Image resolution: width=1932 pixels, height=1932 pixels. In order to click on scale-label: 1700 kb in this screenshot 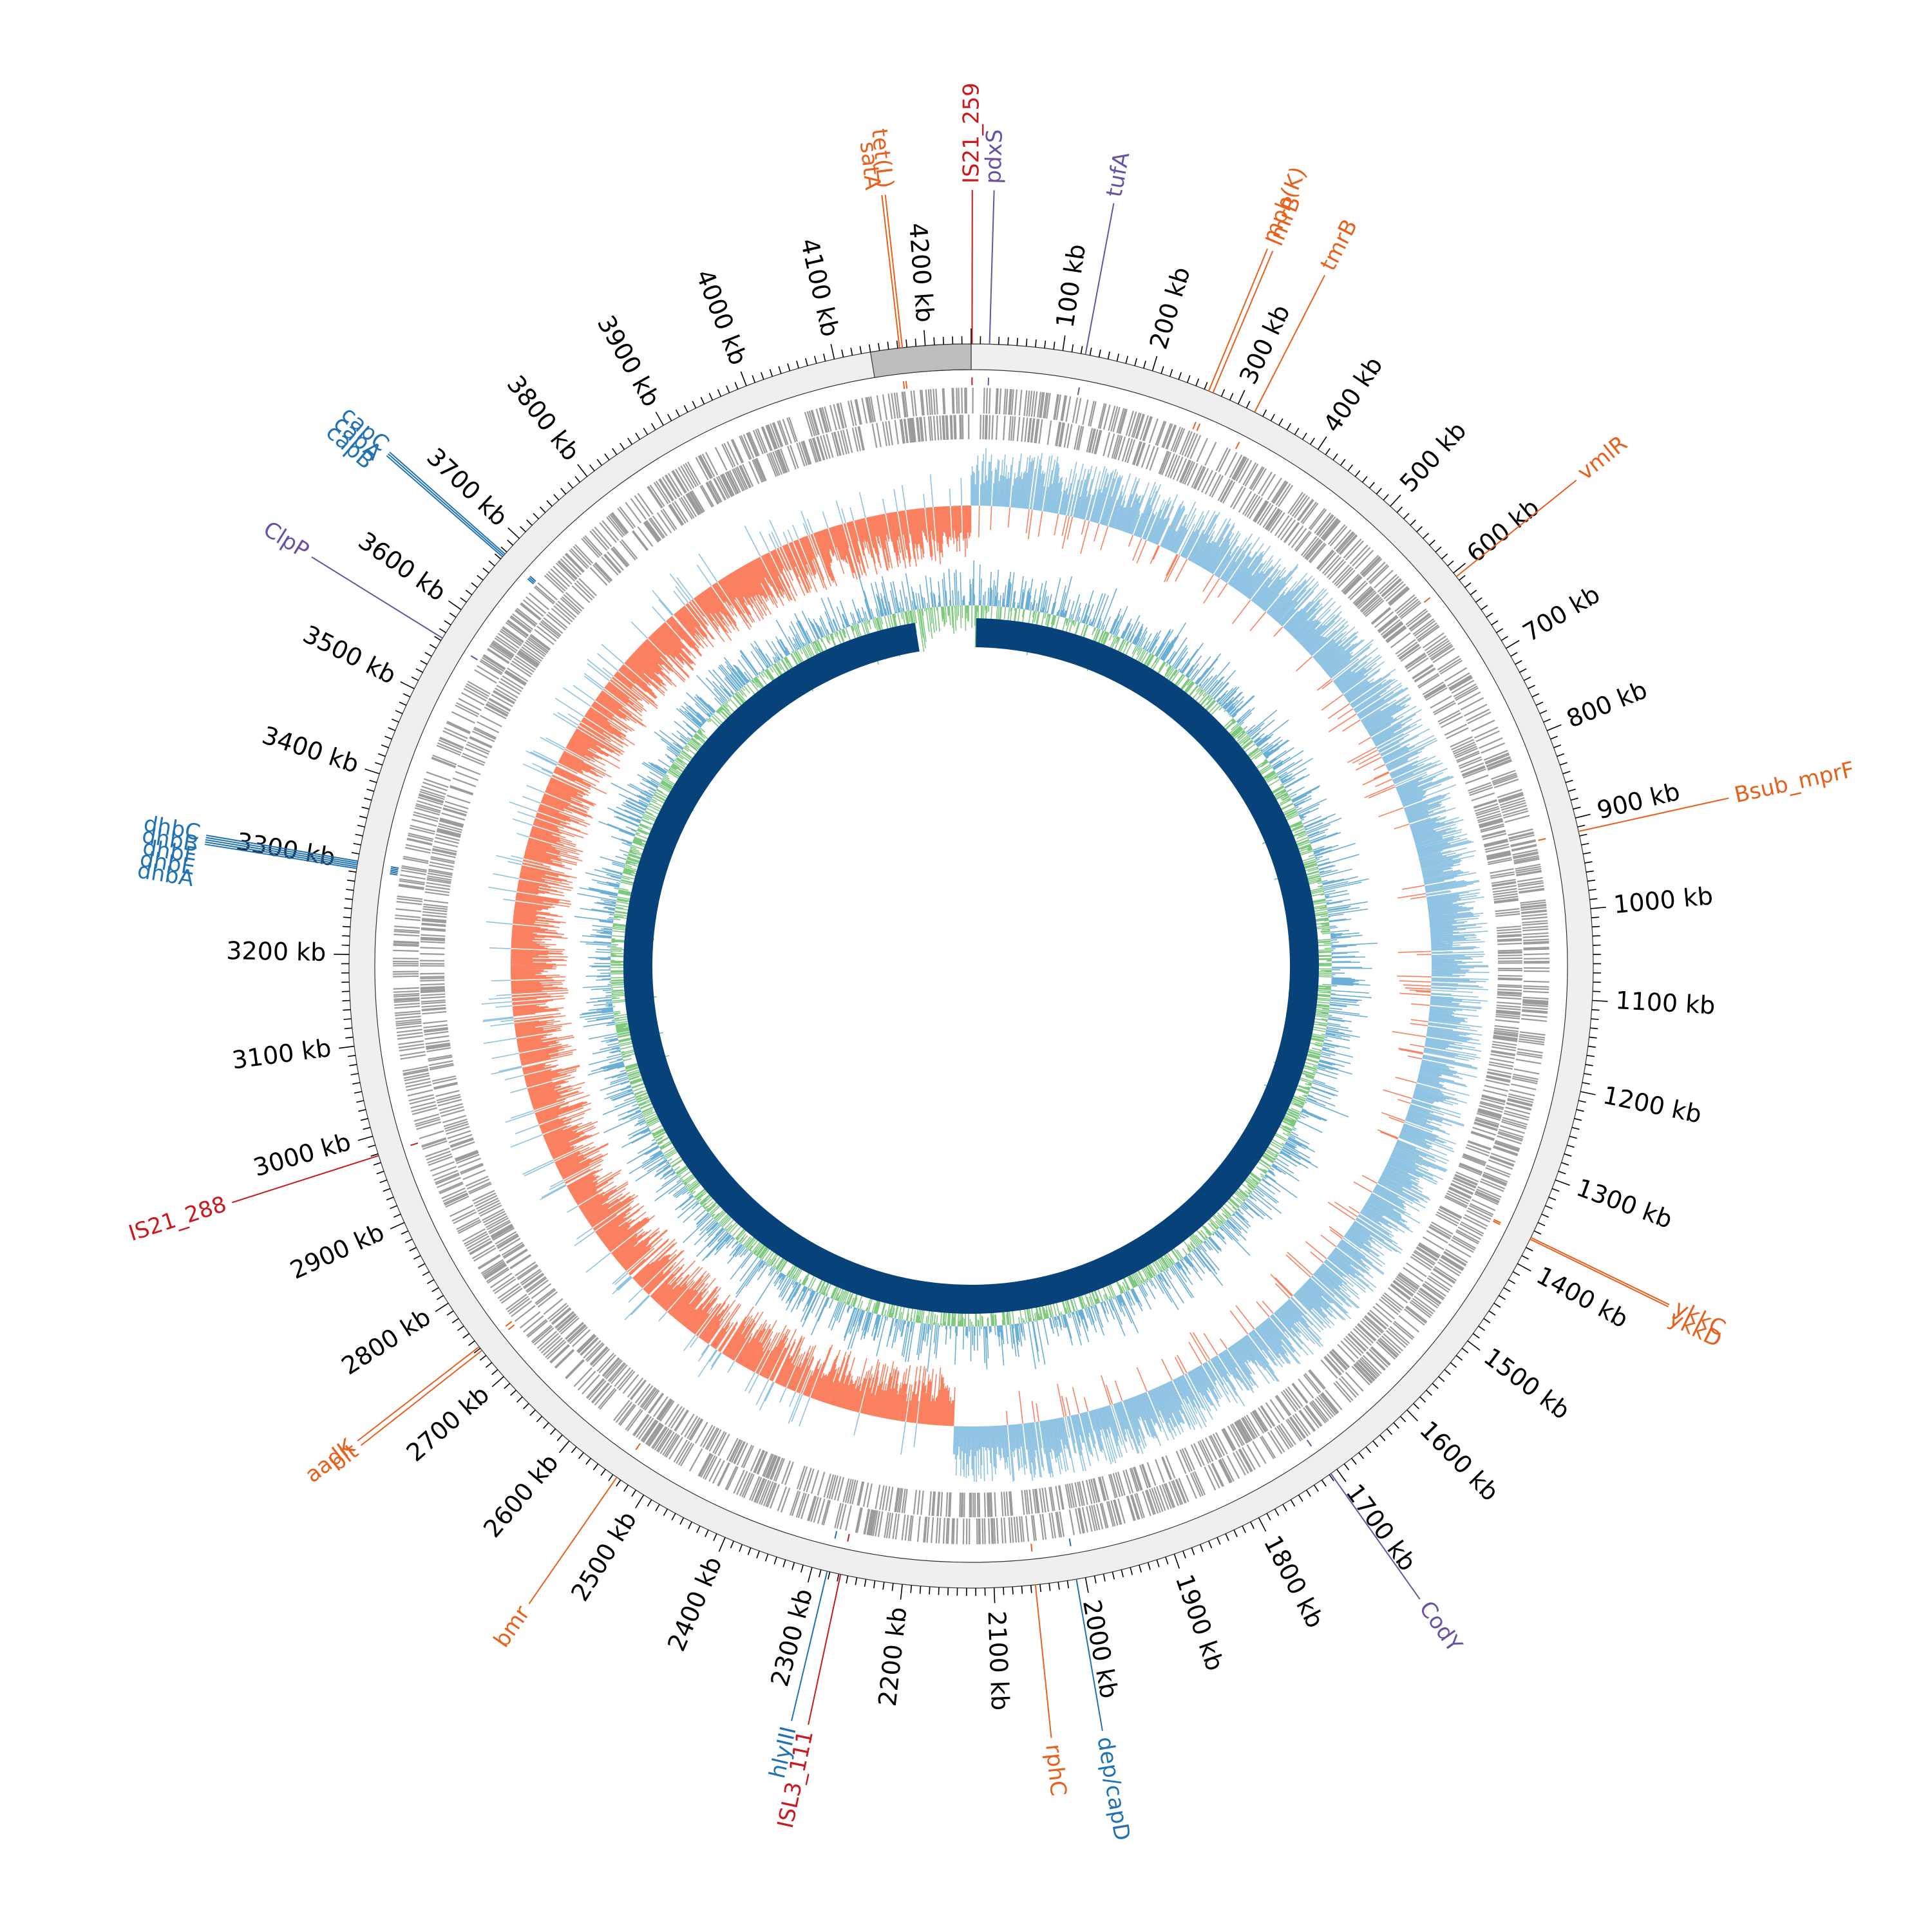, I will do `click(1381, 1527)`.